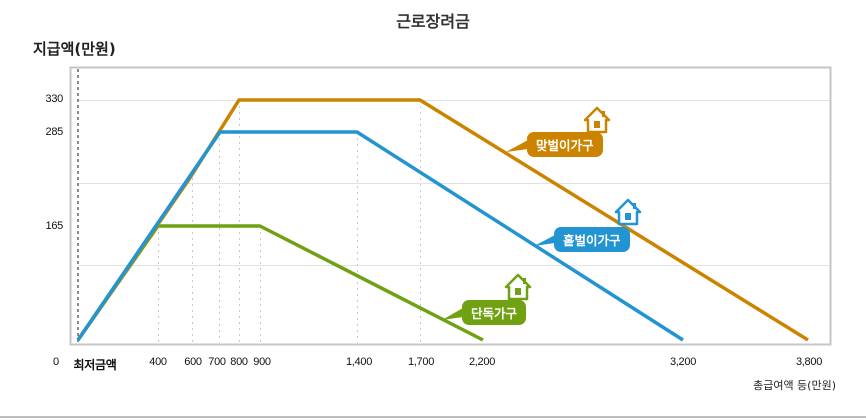 This screenshot has height=420, width=866. What do you see at coordinates (193, 362) in the screenshot?
I see `x-tick-600: 600` at bounding box center [193, 362].